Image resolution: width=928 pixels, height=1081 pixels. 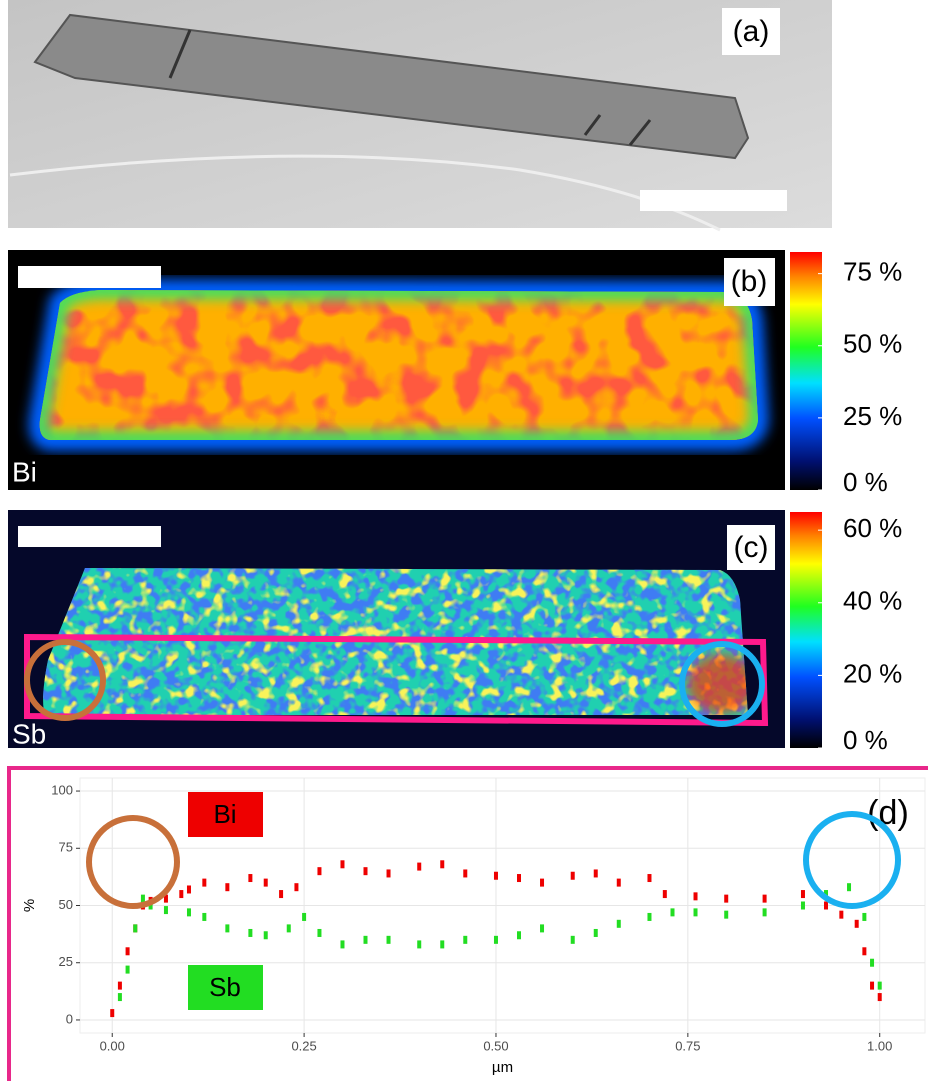 What do you see at coordinates (865, 740) in the screenshot?
I see `colorbar-label: 0 %` at bounding box center [865, 740].